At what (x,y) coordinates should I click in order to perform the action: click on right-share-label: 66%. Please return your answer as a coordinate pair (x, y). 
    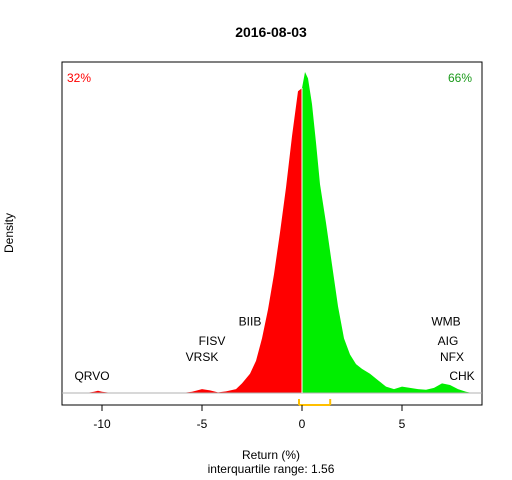
    Looking at the image, I should click on (460, 78).